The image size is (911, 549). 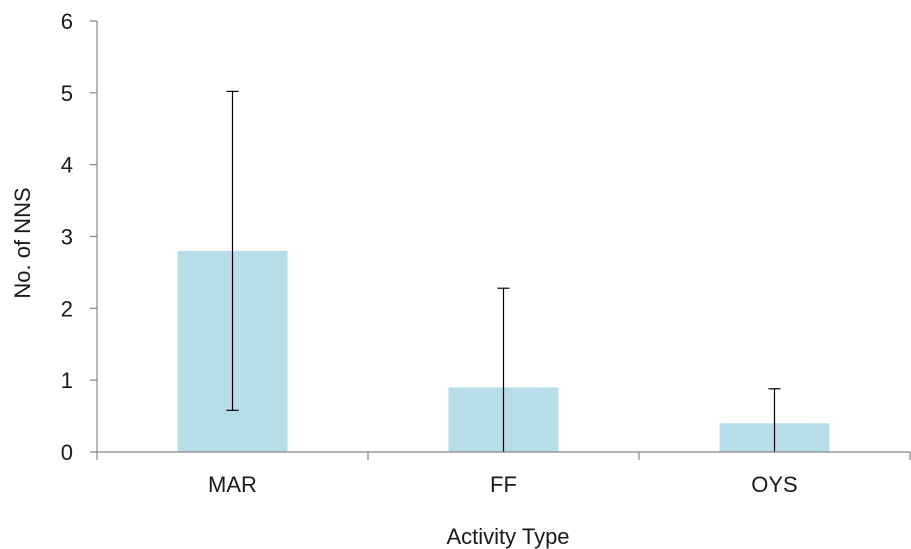 I want to click on x-tick-label: MAR, so click(x=232, y=484).